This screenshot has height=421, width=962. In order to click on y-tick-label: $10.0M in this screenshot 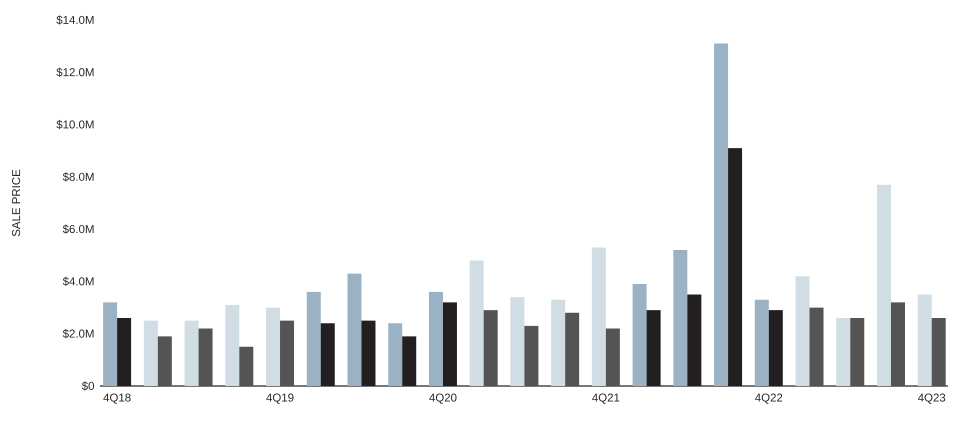, I will do `click(75, 125)`.